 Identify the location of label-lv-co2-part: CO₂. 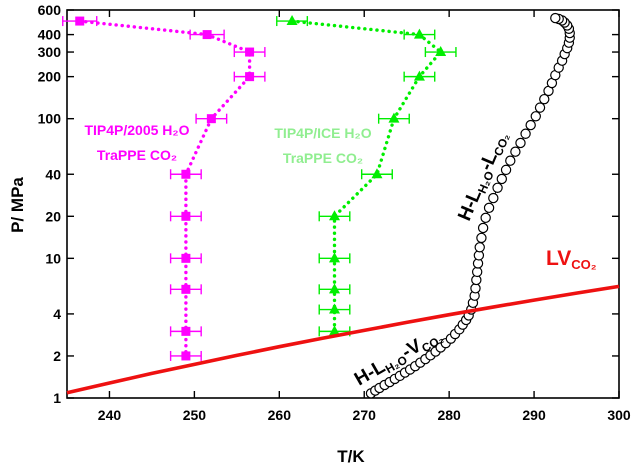
(584, 264).